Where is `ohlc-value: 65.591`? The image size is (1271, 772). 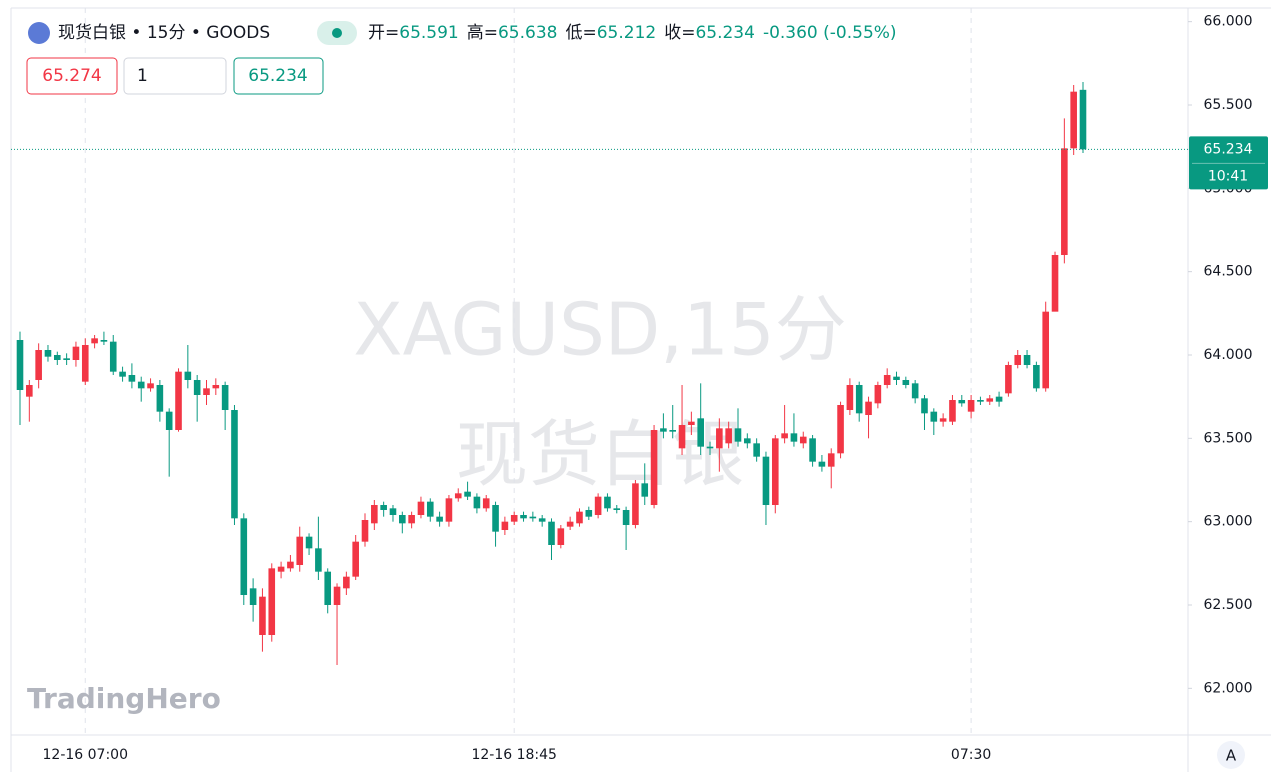
ohlc-value: 65.591 is located at coordinates (428, 33).